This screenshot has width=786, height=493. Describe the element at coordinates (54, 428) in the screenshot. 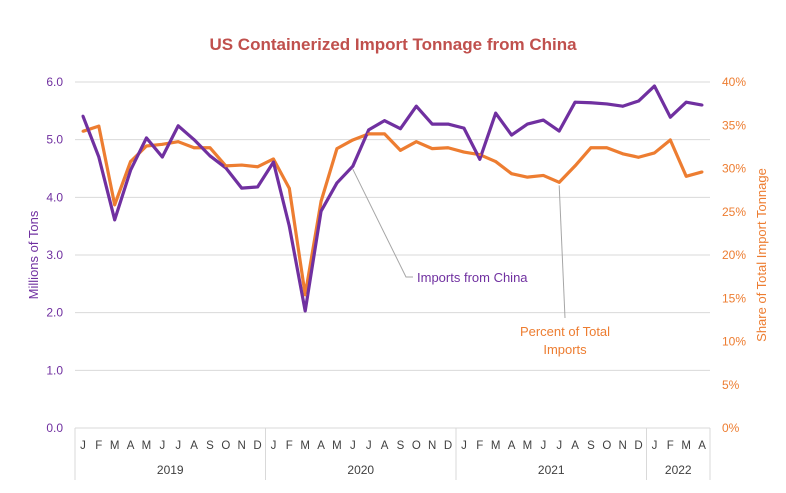

I see `left-tick-label: 0.0` at that location.